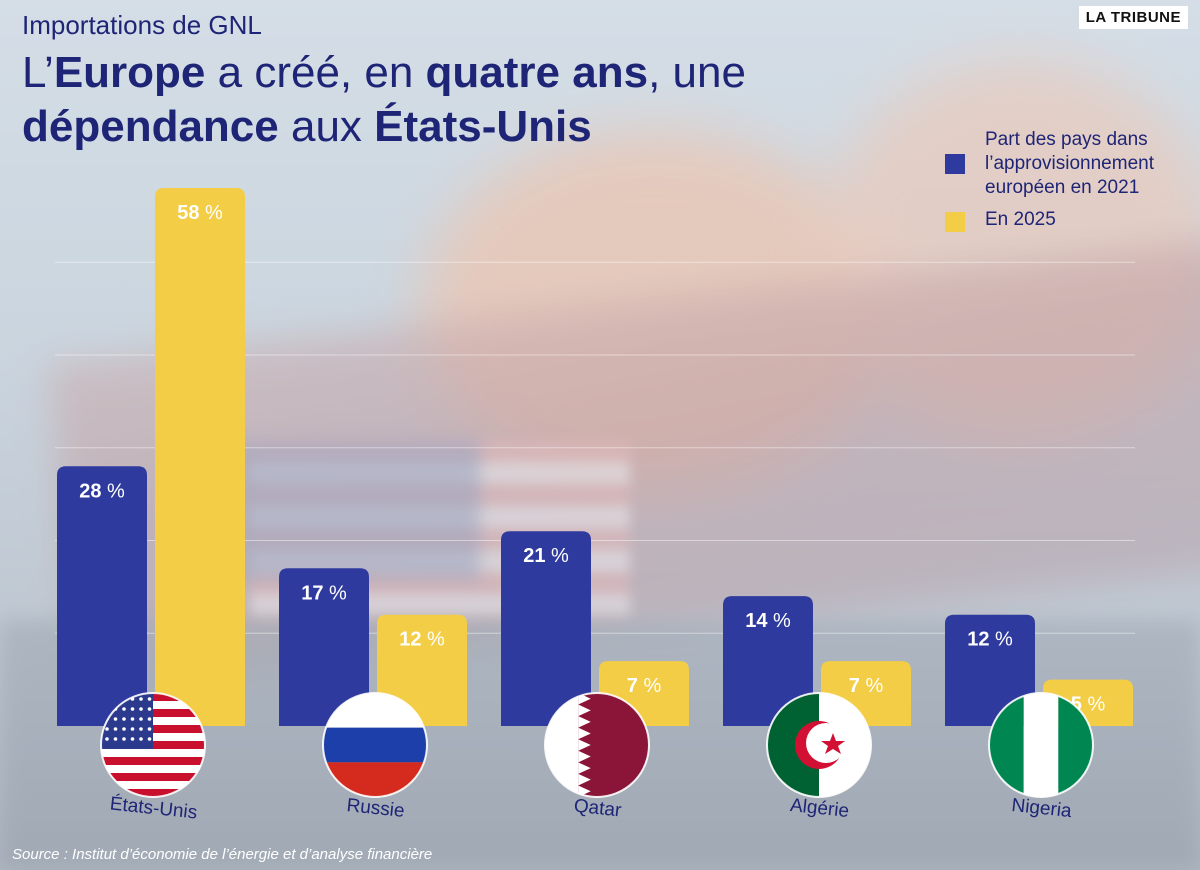 The image size is (1200, 870). Describe the element at coordinates (955, 164) in the screenshot. I see `legend-swatch-2021` at that location.